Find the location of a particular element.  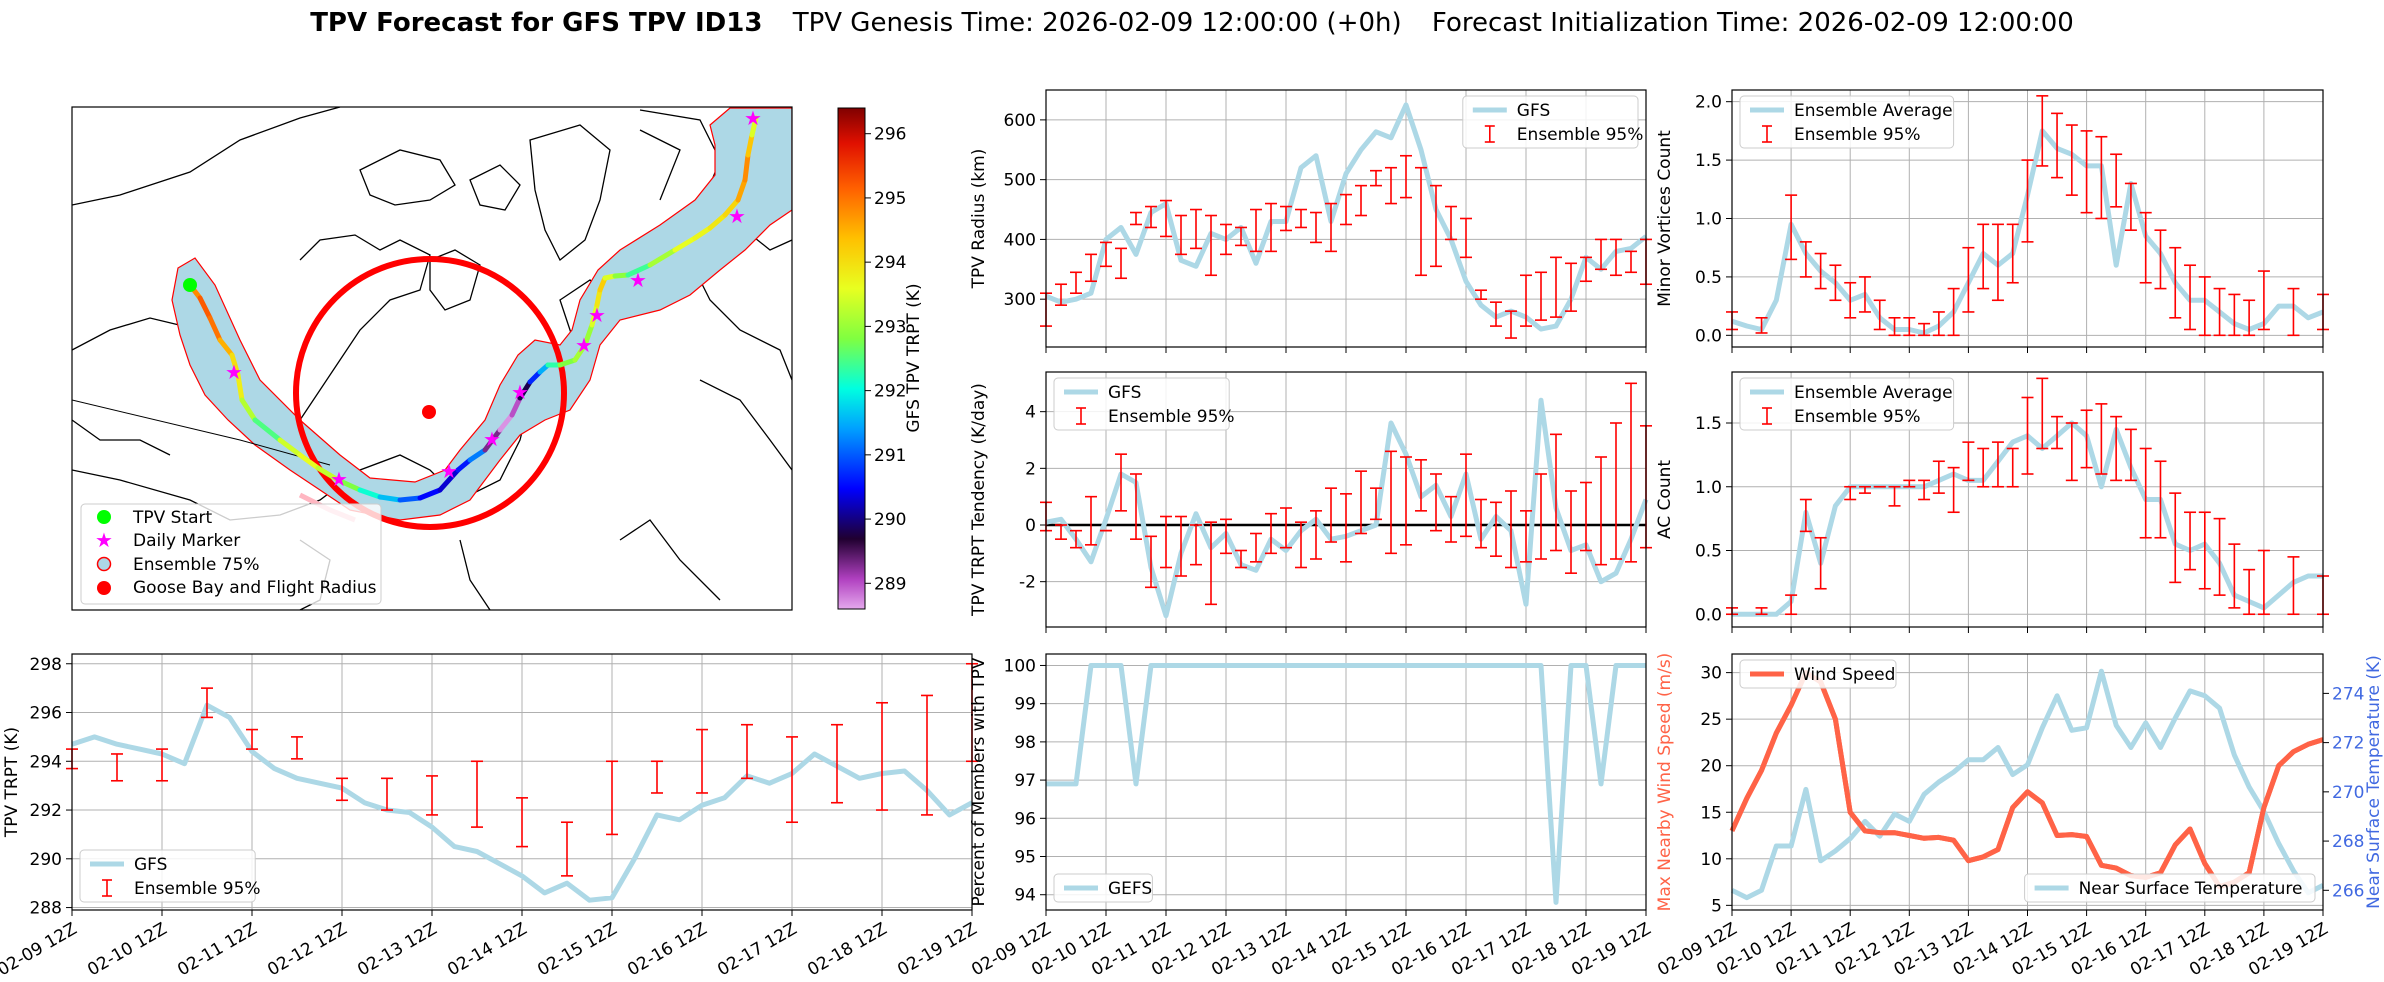

y-tick-label: 5 is located at coordinates (1716, 906).